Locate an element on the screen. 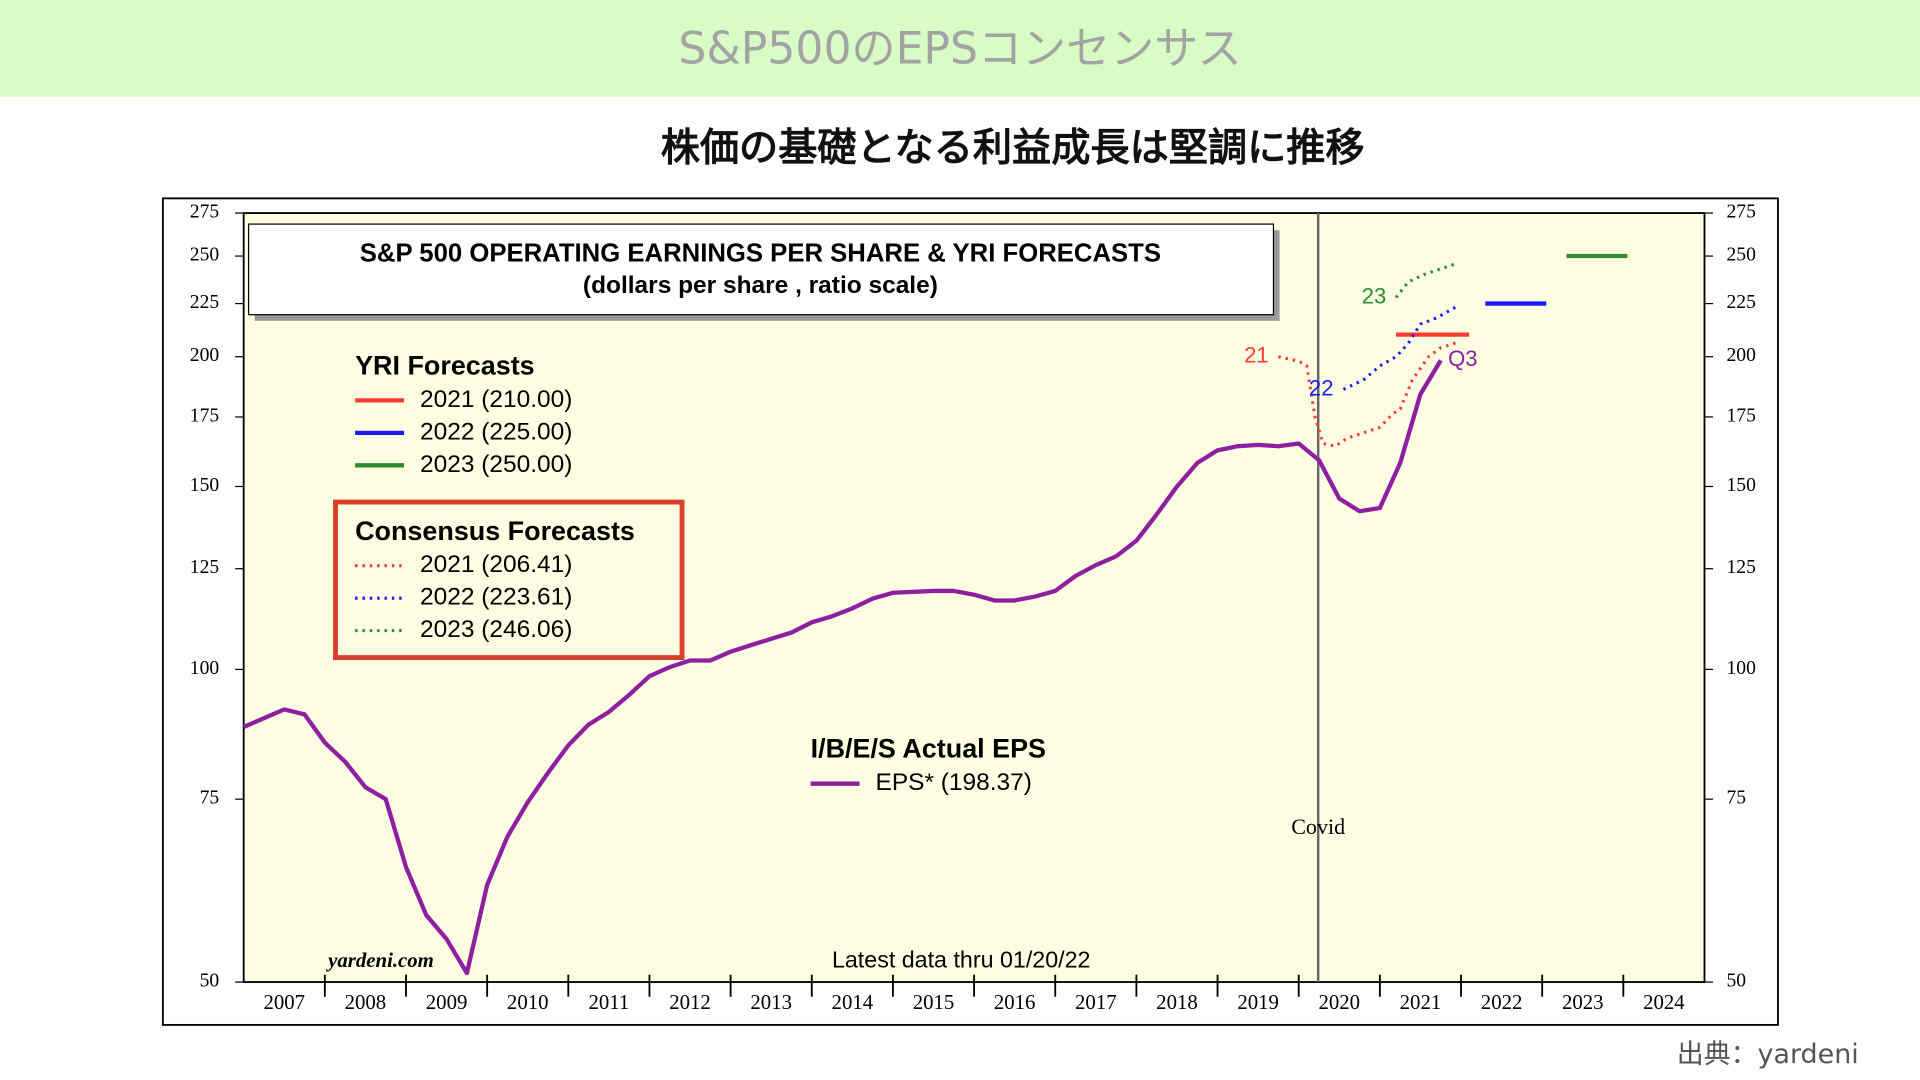 The image size is (1920, 1080). x-tick-label: 2009 is located at coordinates (447, 1002).